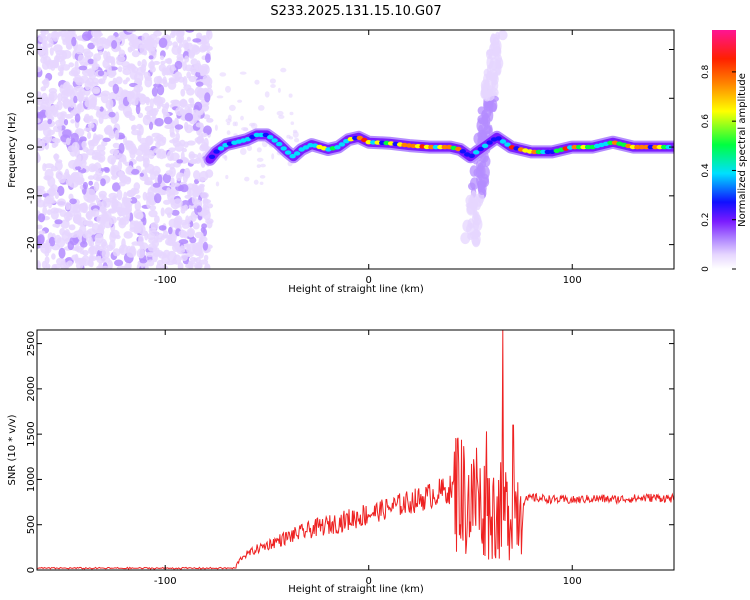  Describe the element at coordinates (706, 269) in the screenshot. I see `colorbar-tick-label: 0` at that location.